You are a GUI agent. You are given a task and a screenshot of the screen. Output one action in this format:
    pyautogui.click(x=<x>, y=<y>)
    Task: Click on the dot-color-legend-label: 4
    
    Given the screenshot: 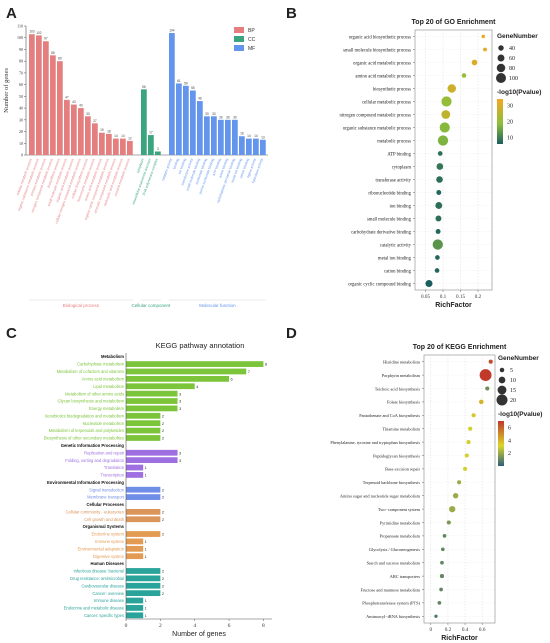 What is the action you would take?
    pyautogui.click(x=509, y=441)
    